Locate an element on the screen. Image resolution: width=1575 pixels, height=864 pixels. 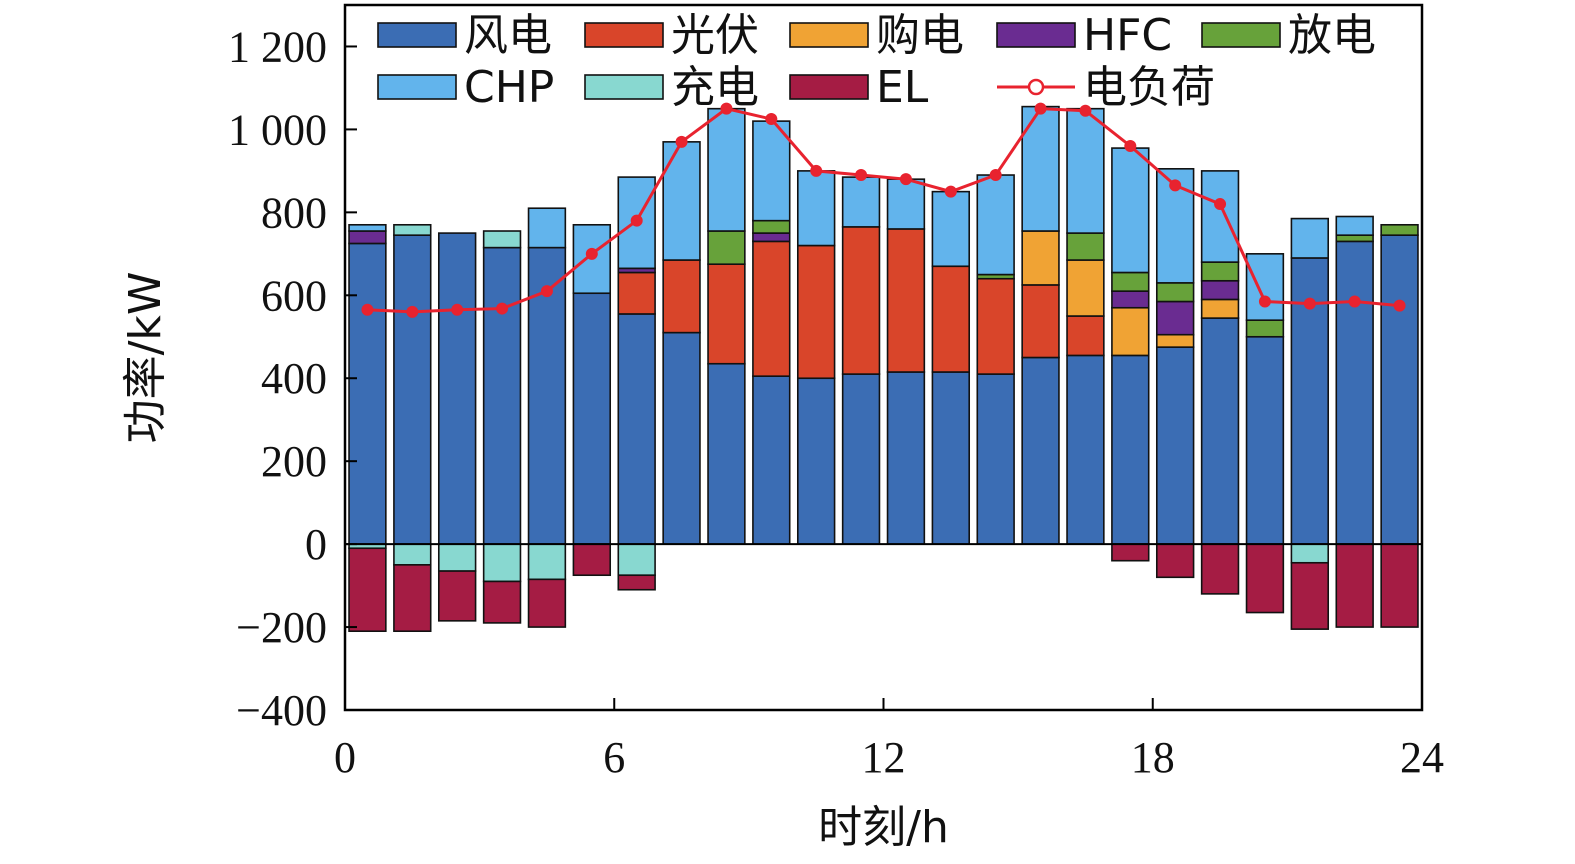
y-tick-label: 1 200 is located at coordinates (277, 46).